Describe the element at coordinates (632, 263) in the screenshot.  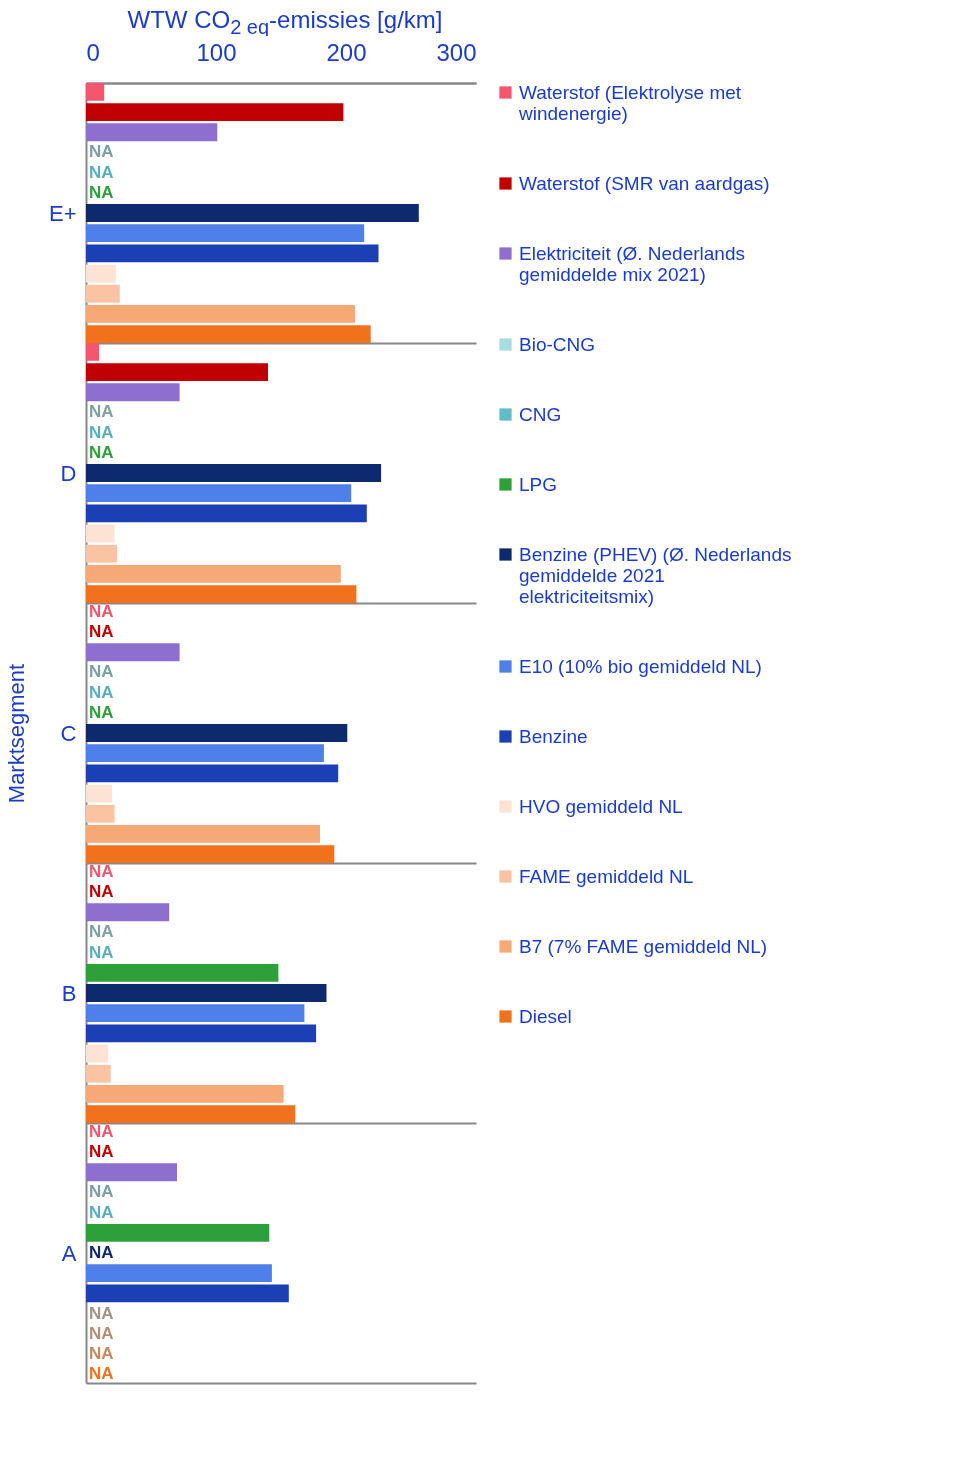
I see `legend-label: Elektriciteit (Ø. Nederlands gemiddelde mix 2021)` at that location.